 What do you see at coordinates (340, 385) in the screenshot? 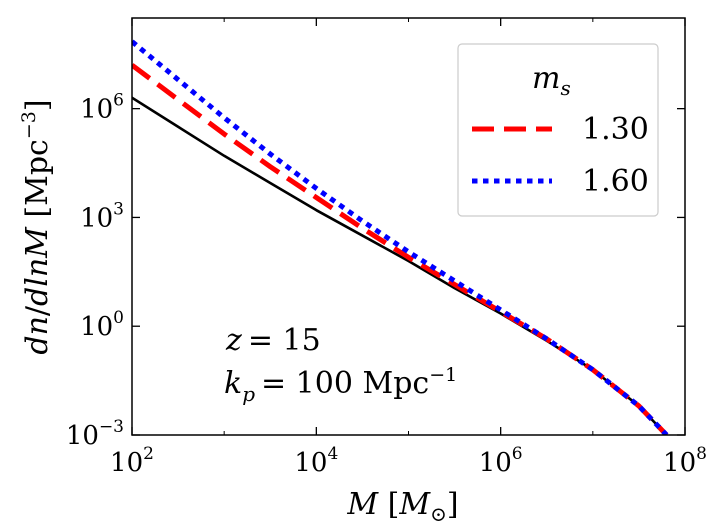
I see `annotation-kp: kp = 100 Mpc−1` at bounding box center [340, 385].